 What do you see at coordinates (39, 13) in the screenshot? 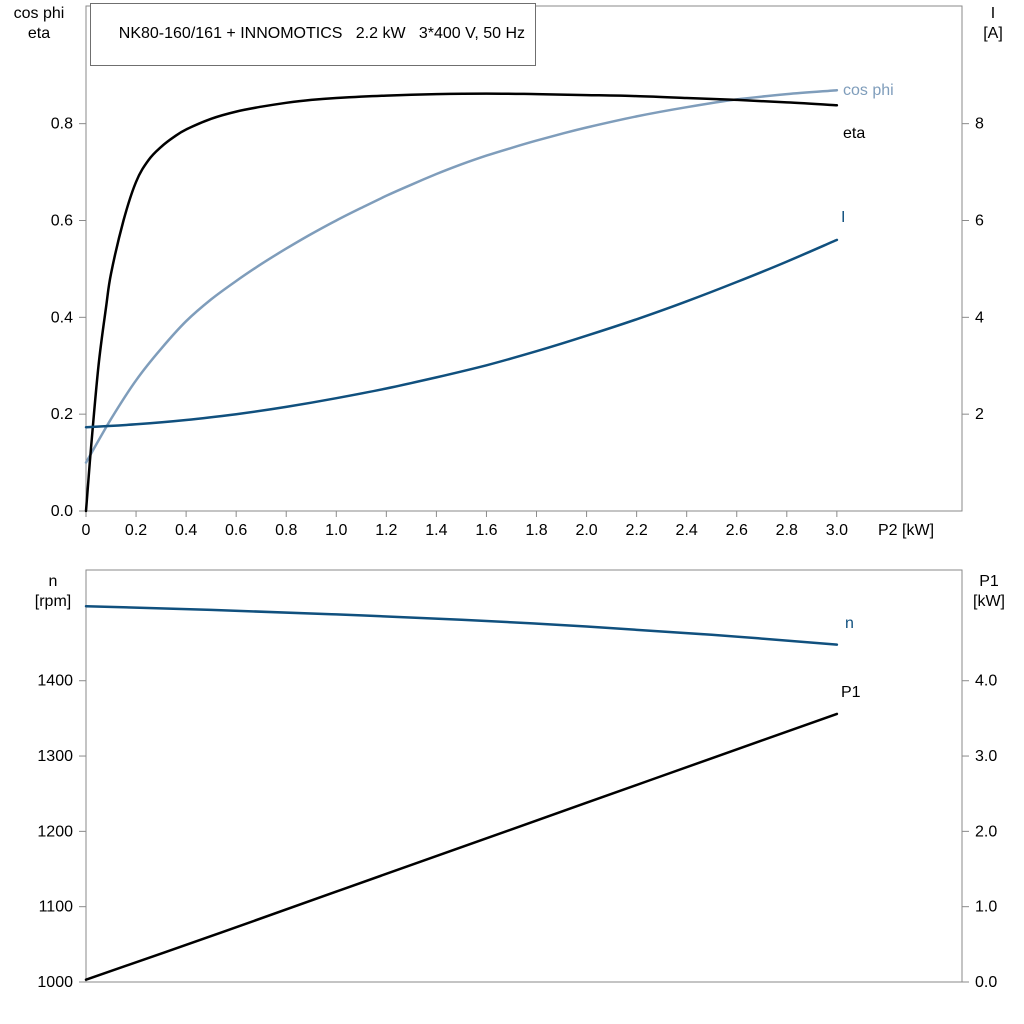
I see `axis-title-cos-phi: cos phi` at bounding box center [39, 13].